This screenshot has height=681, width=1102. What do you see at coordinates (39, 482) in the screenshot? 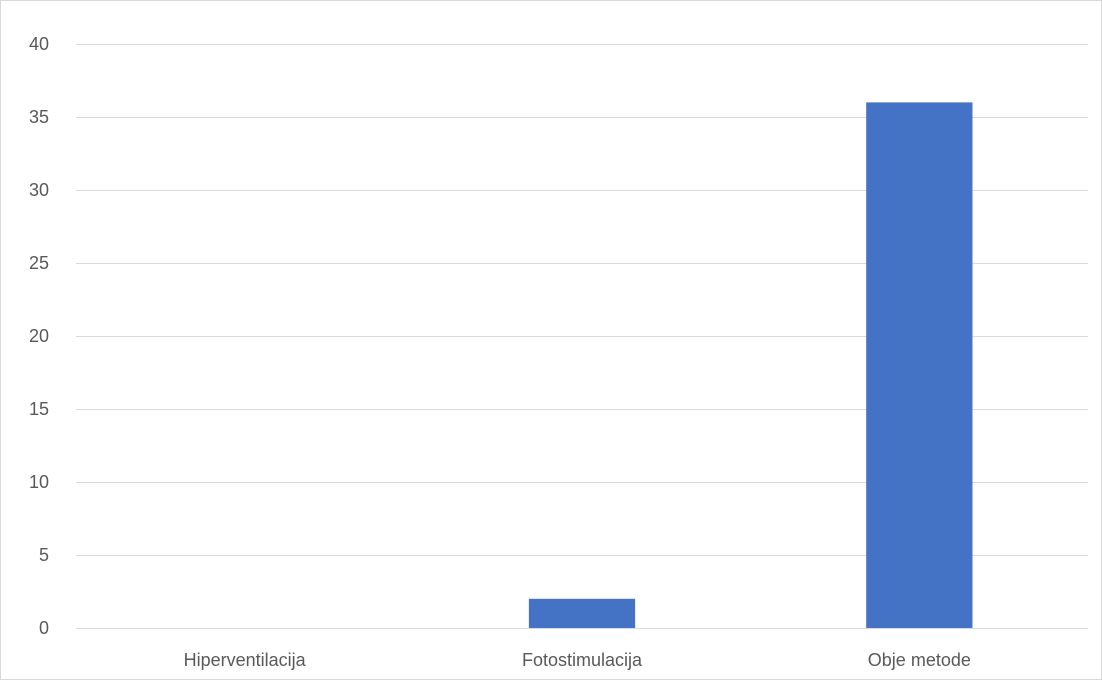
I see `y-tick-label: 10` at bounding box center [39, 482].